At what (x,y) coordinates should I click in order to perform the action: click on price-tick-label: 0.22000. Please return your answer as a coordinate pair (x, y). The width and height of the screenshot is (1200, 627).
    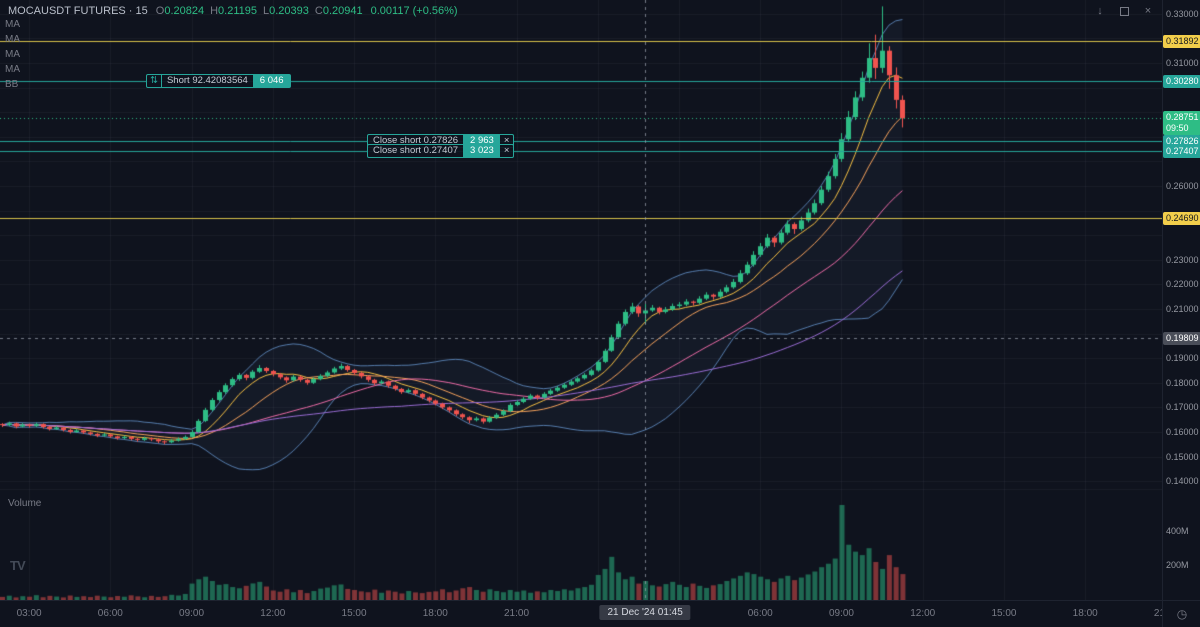
    Looking at the image, I should click on (1182, 284).